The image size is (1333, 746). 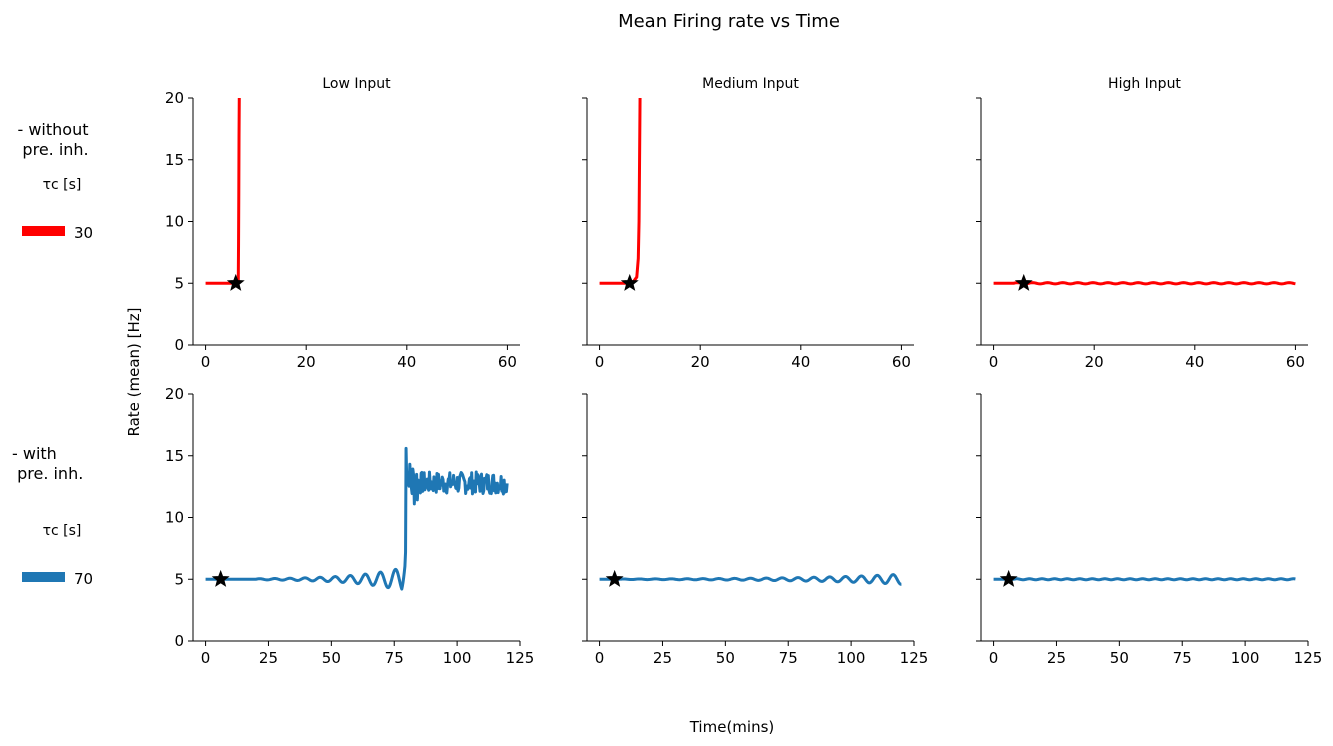 What do you see at coordinates (43, 231) in the screenshot?
I see `legend-without-swatch` at bounding box center [43, 231].